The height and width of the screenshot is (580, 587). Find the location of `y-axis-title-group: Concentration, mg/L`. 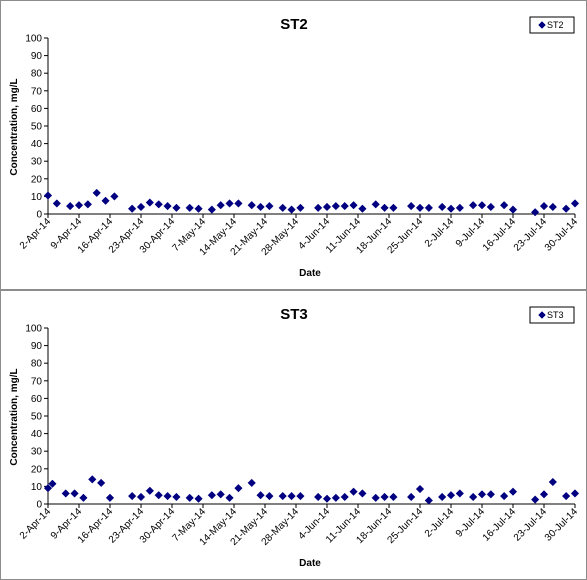

y-axis-title-group: Concentration, mg/L is located at coordinates (14, 126).